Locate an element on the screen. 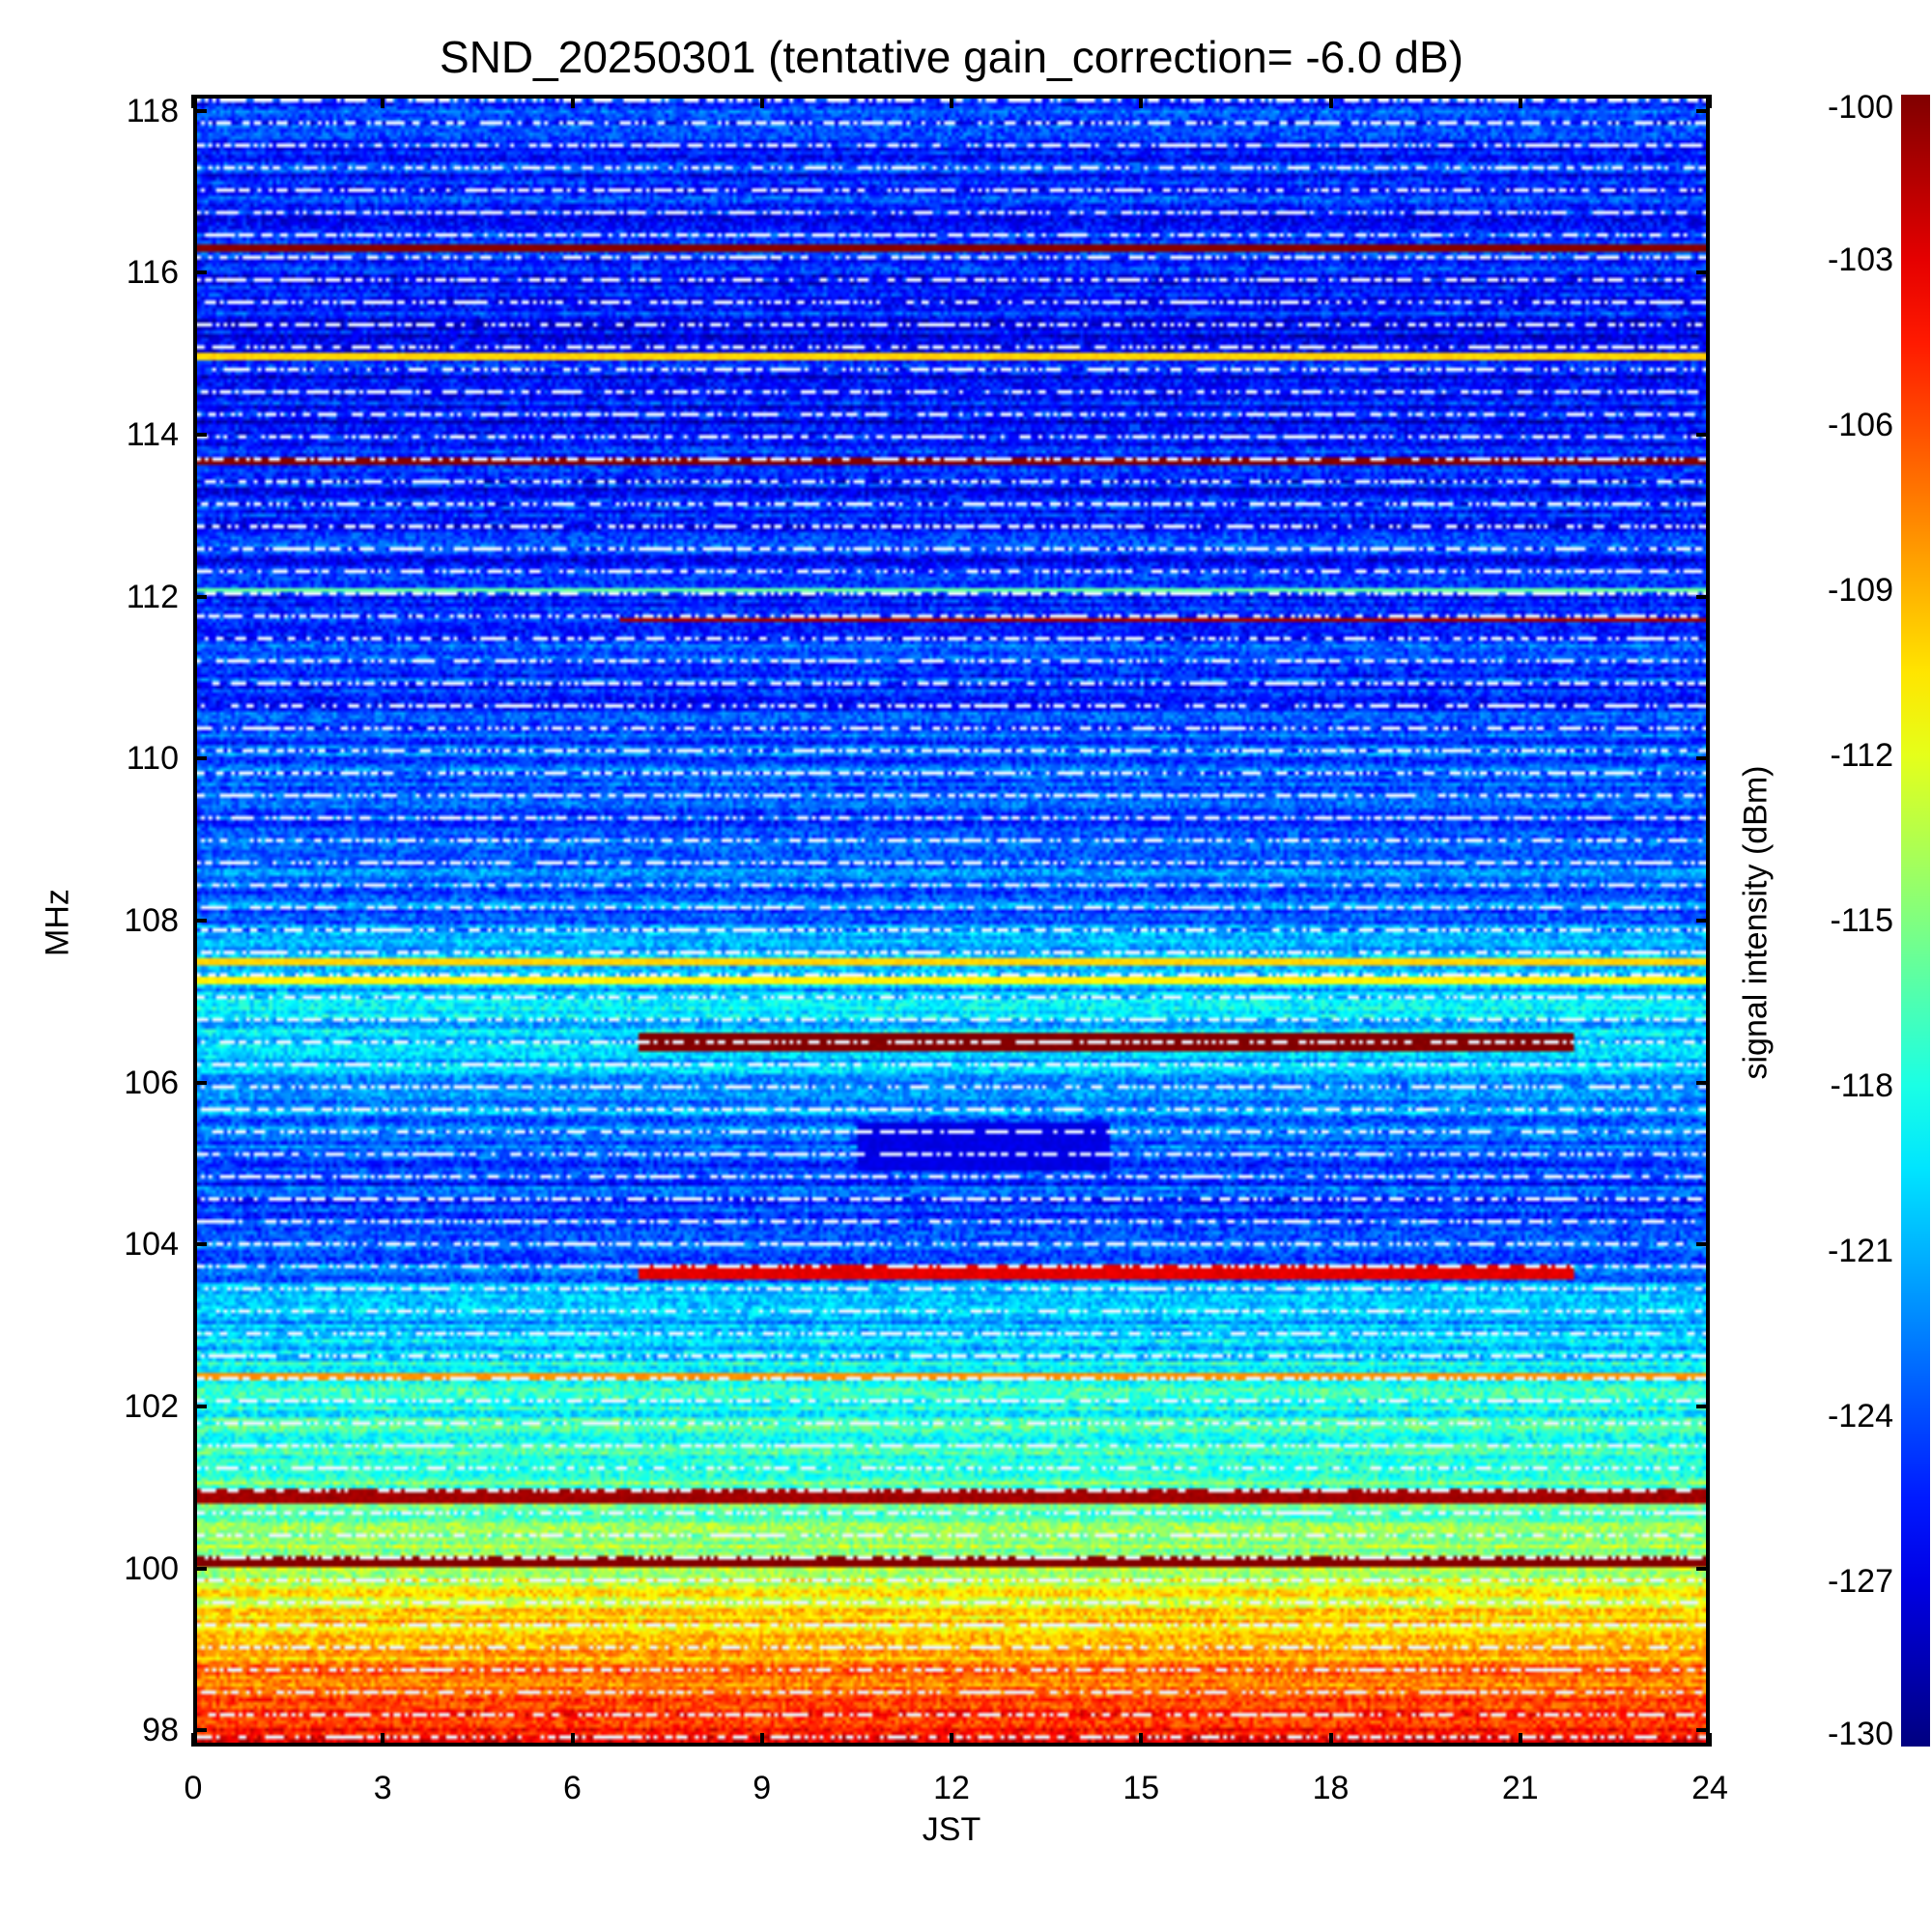  y-tick-label: 110 is located at coordinates (152, 759).